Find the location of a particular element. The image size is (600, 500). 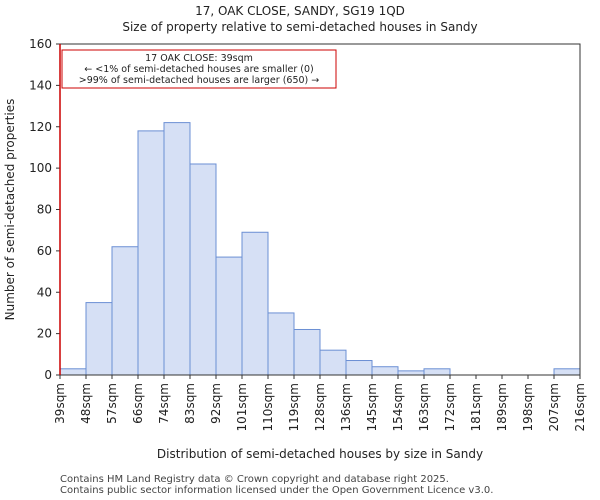

x-tick-label: 66sqm is located at coordinates (138, 403).